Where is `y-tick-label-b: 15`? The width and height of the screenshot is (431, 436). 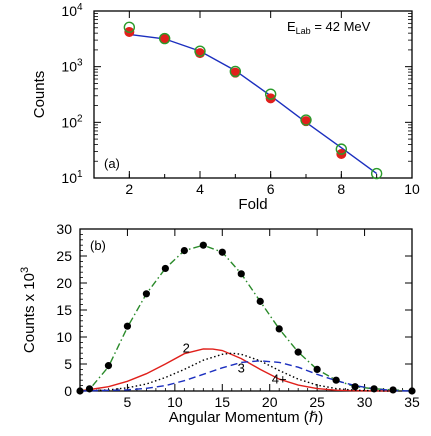
y-tick-label-b: 15 is located at coordinates (64, 310).